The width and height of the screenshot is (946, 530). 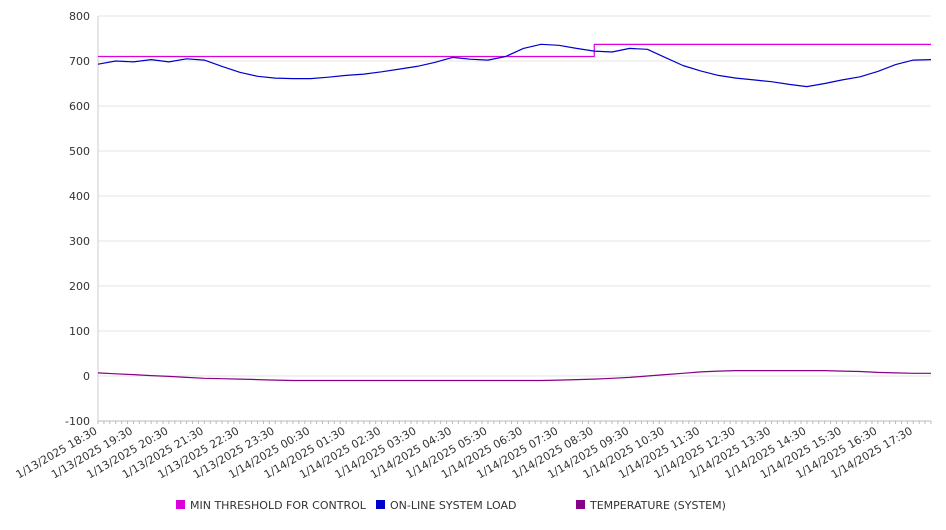 I want to click on y-tick-label: 800, so click(x=79, y=16).